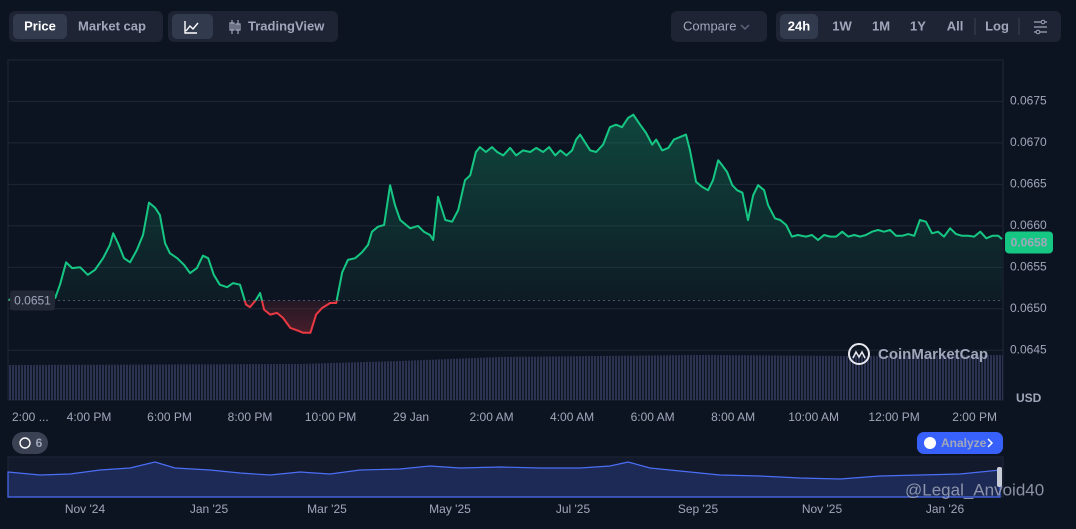  I want to click on line-mode, so click(192, 26).